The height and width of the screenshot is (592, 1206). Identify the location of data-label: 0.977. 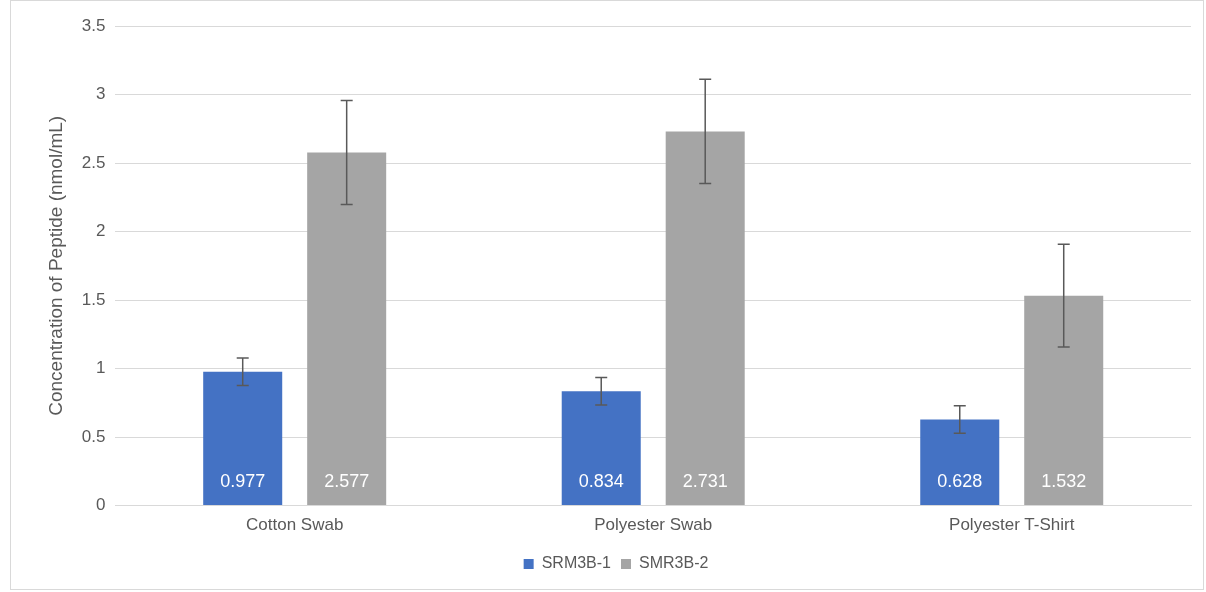
(243, 480).